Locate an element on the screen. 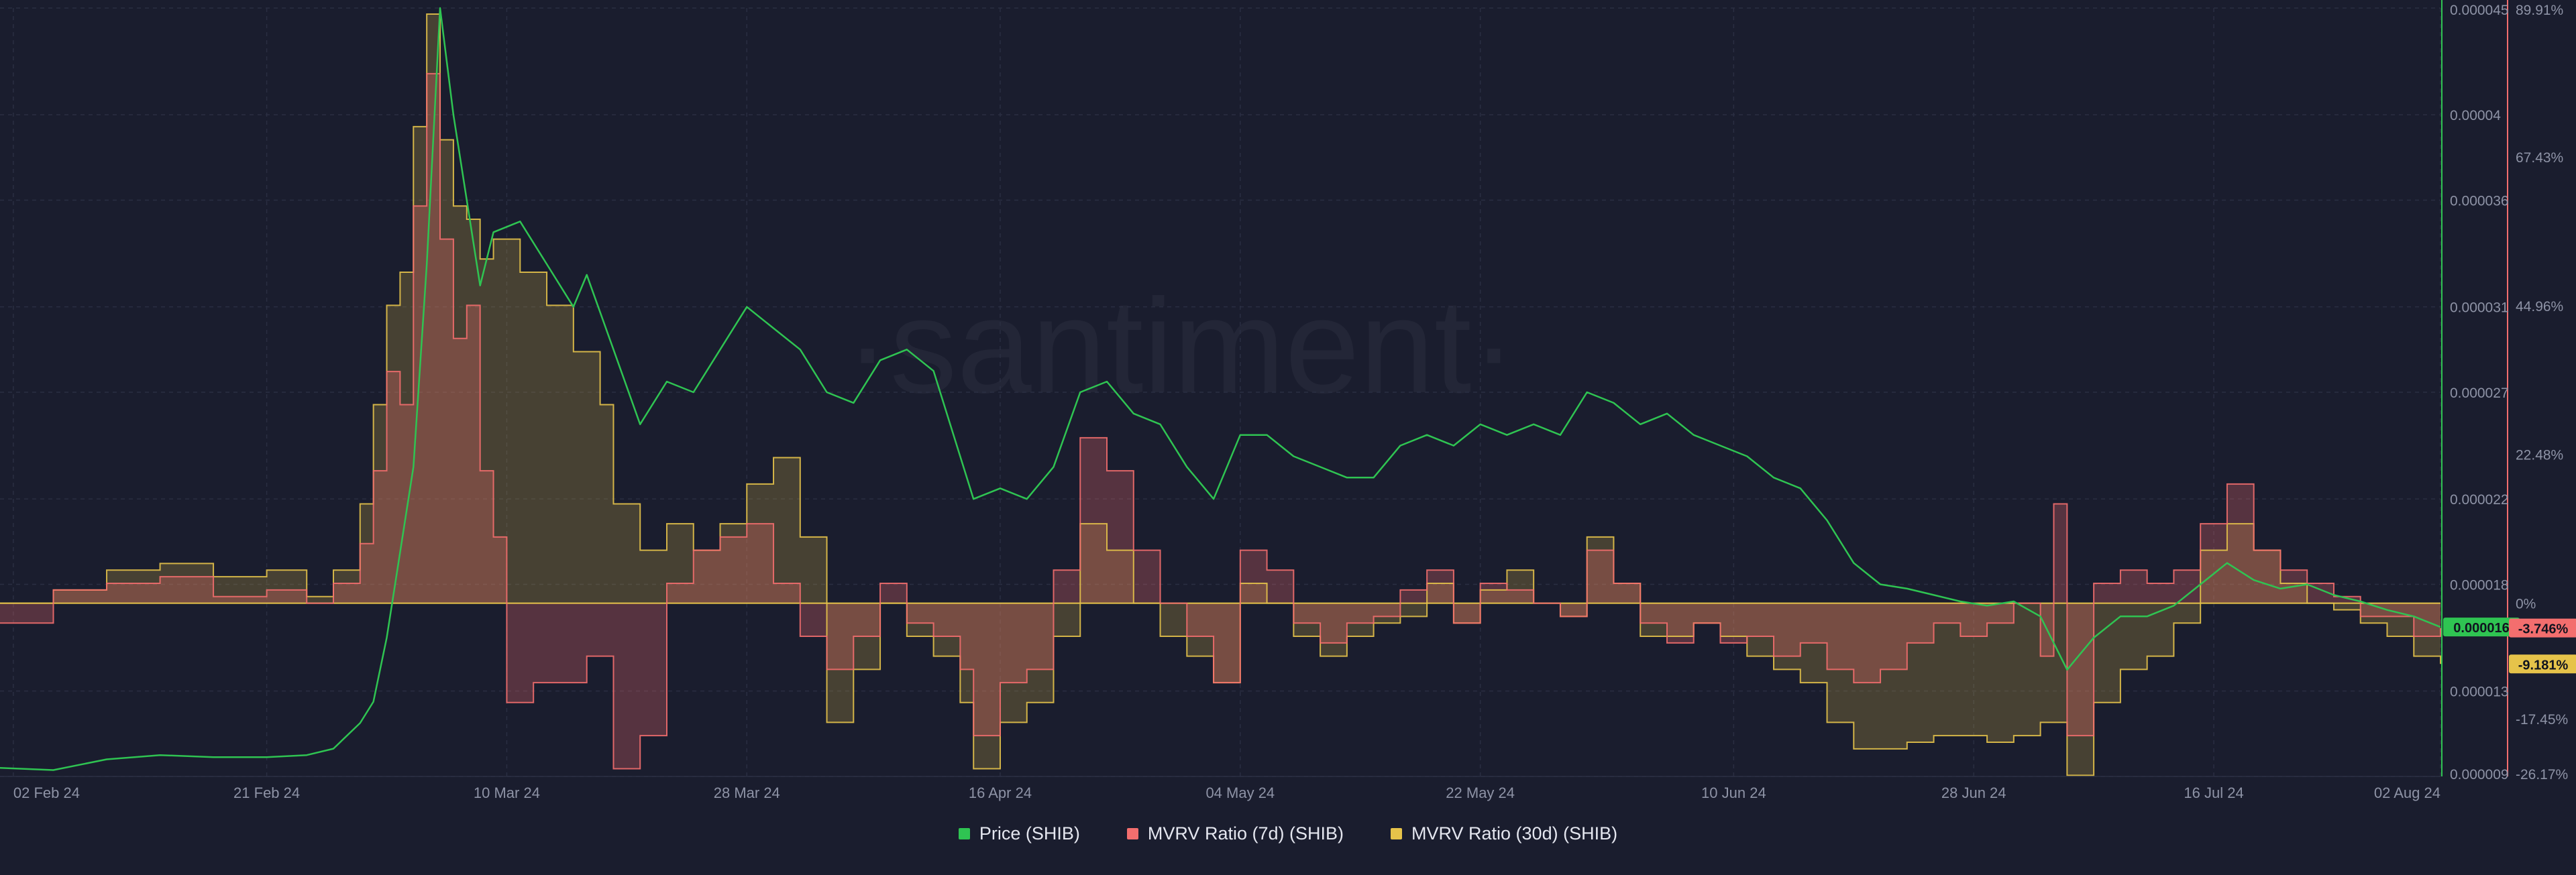 This screenshot has height=875, width=2576. mvrv-7d-last-value: -3.746% is located at coordinates (2543, 629).